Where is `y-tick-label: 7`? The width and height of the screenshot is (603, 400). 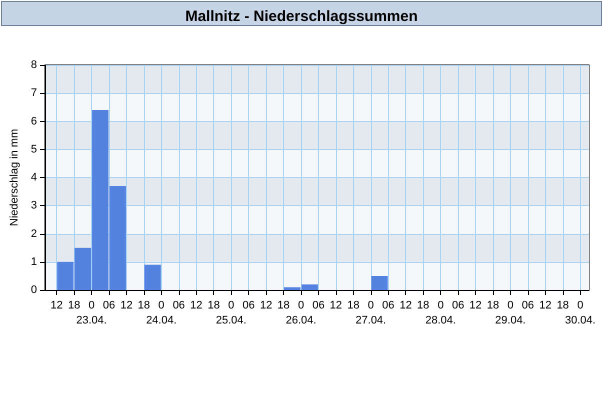
y-tick-label: 7 is located at coordinates (33, 93).